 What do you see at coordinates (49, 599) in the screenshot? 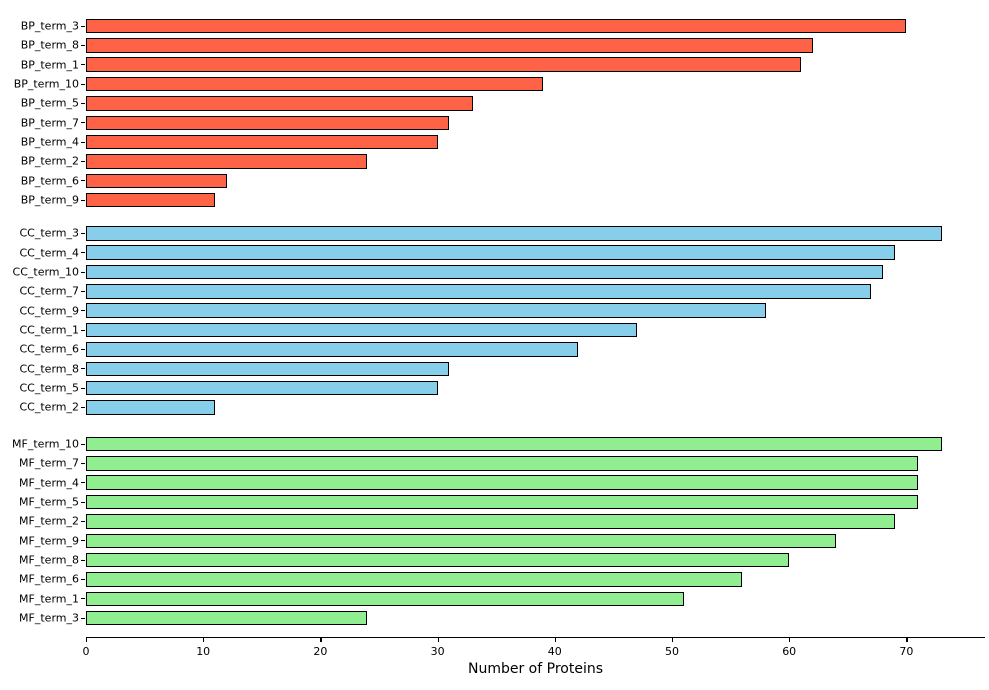
I see `y-tick-label-MF_term_1: MF_term_1` at bounding box center [49, 599].